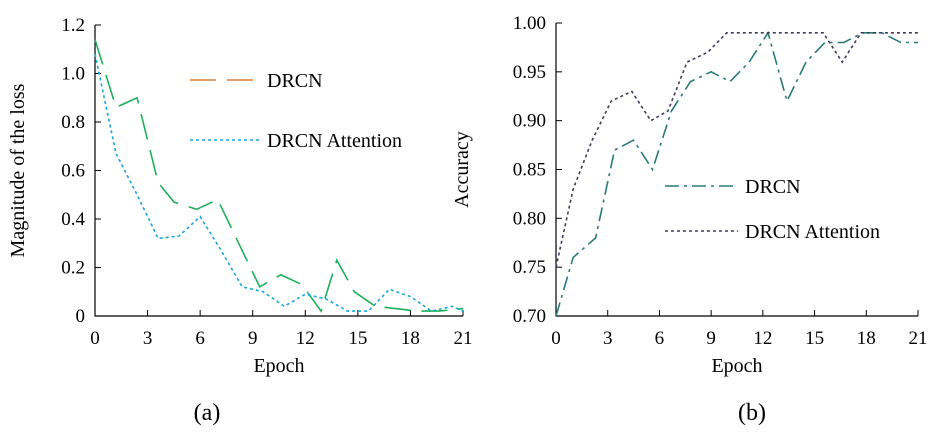  What do you see at coordinates (207, 413) in the screenshot?
I see `panel-caption: (a)` at bounding box center [207, 413].